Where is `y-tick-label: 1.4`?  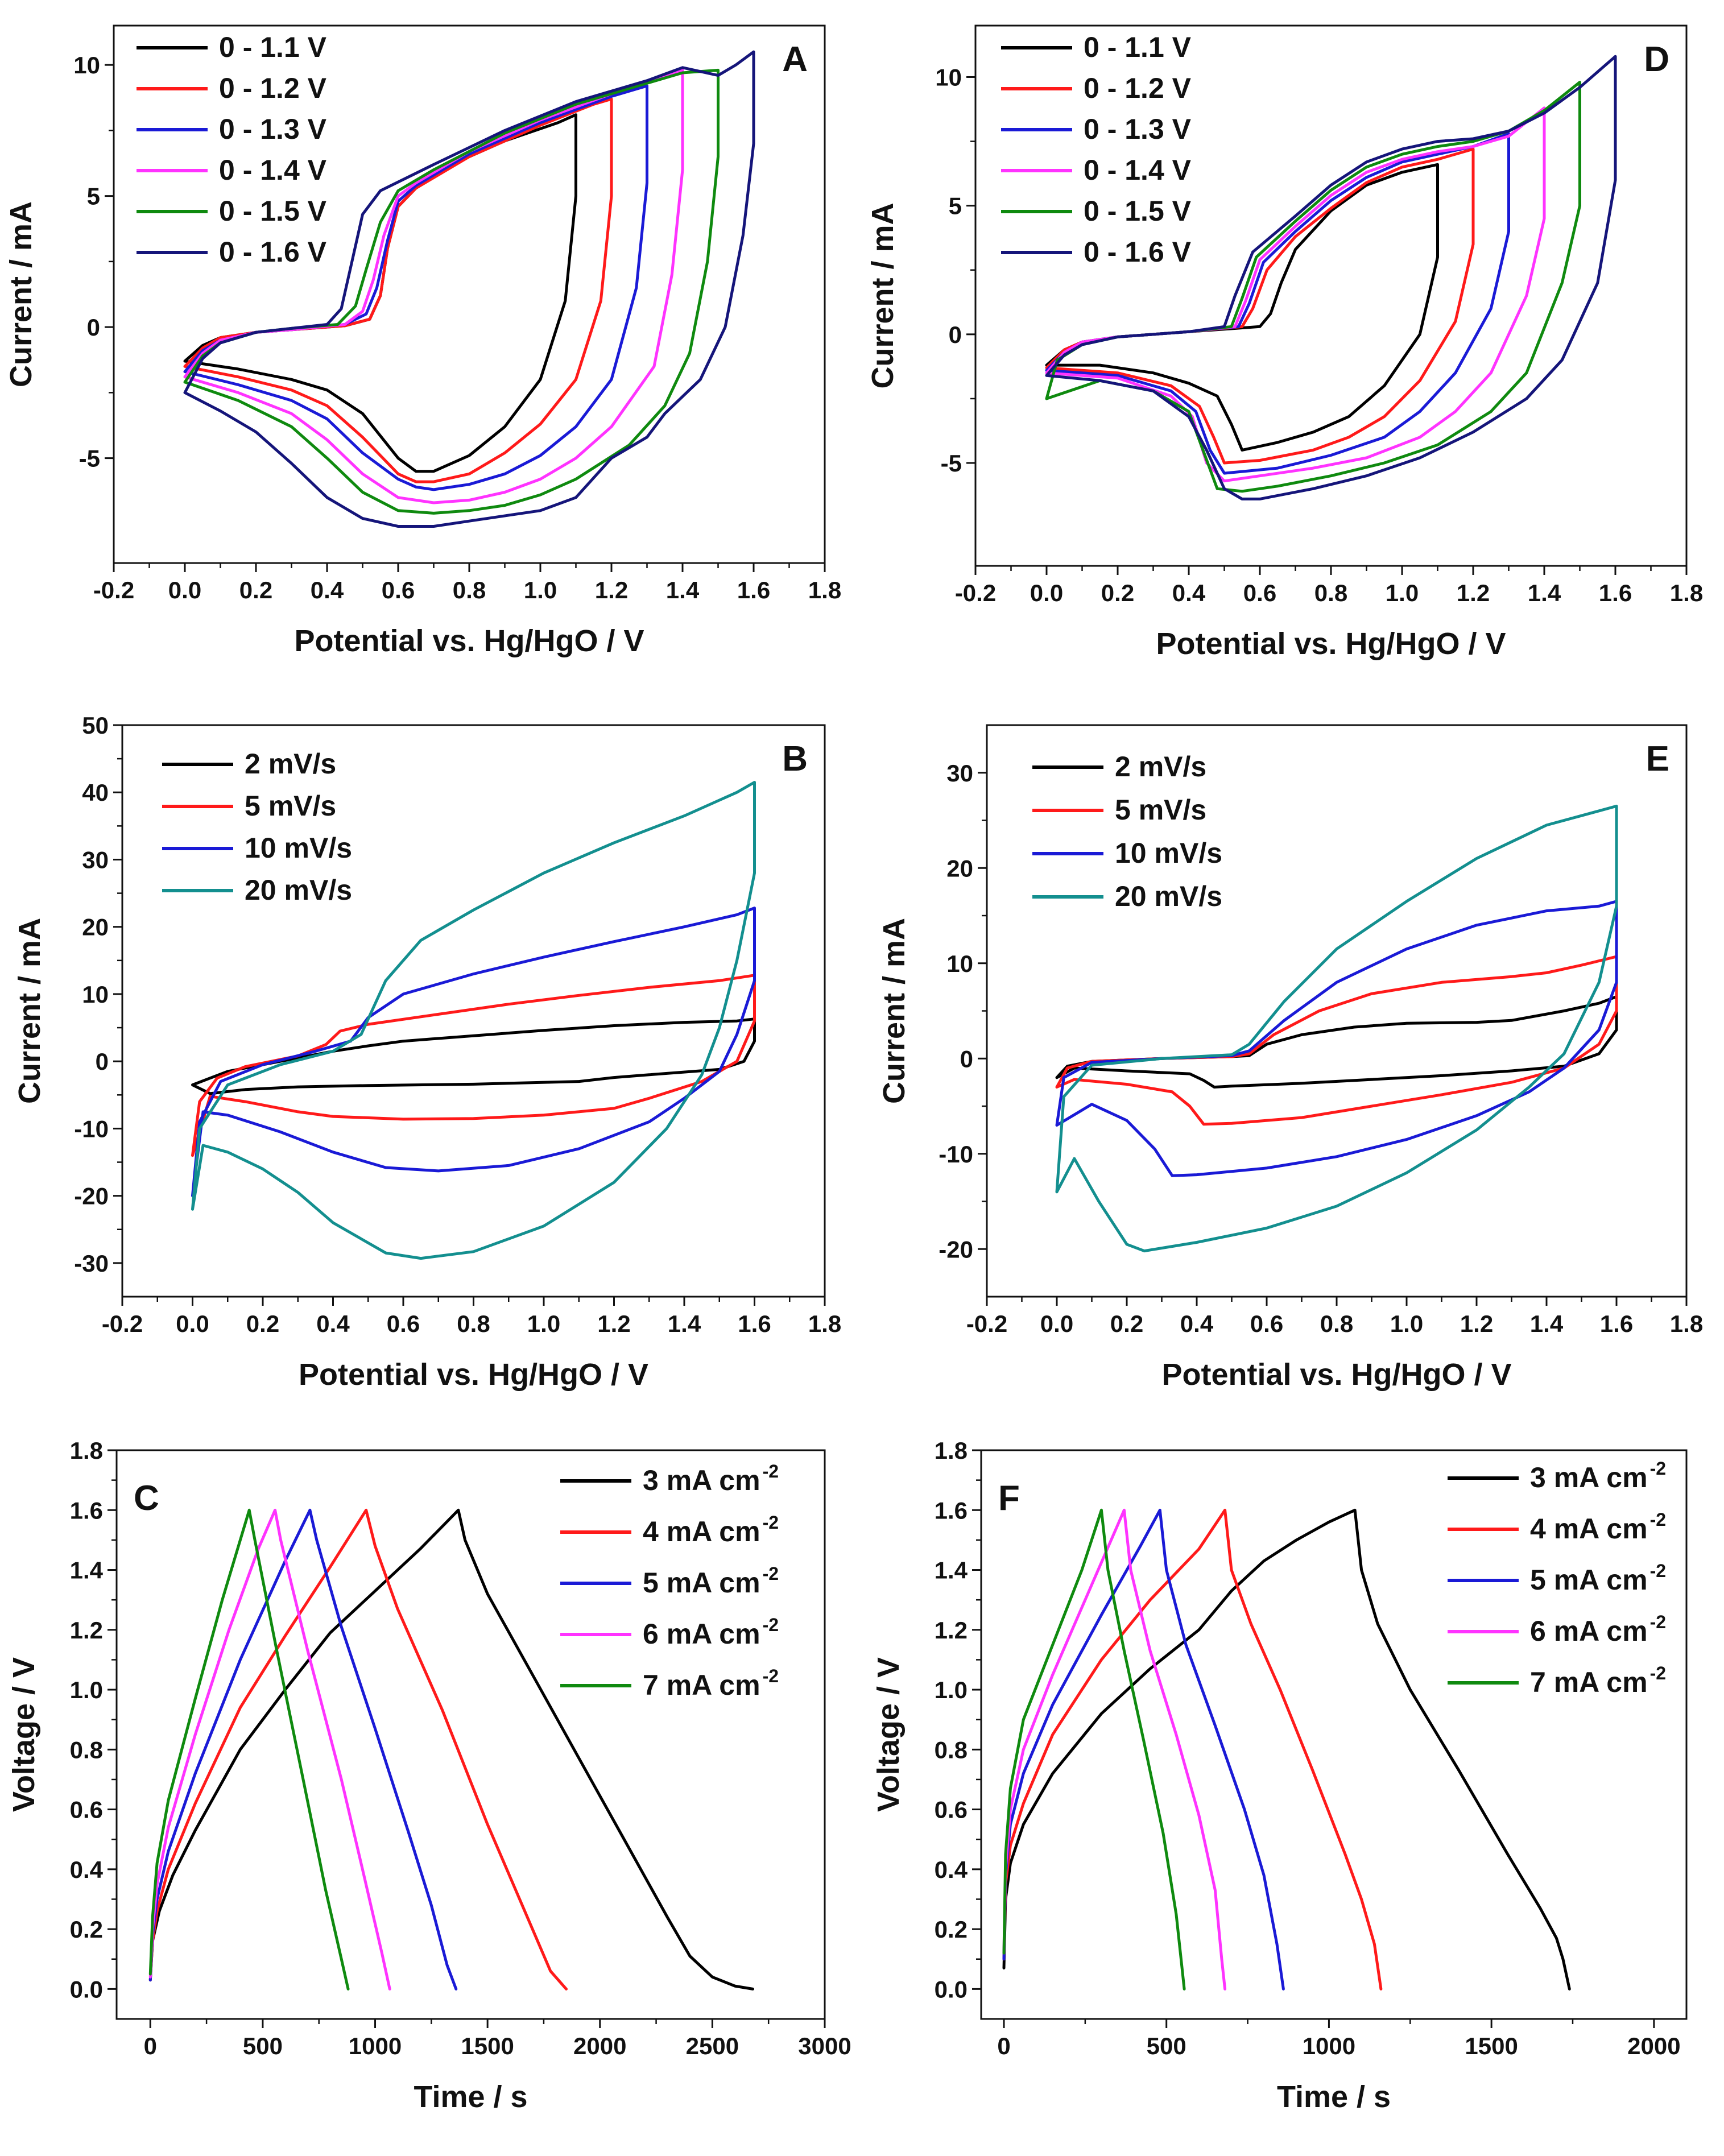 y-tick-label: 1.4 is located at coordinates (87, 1570).